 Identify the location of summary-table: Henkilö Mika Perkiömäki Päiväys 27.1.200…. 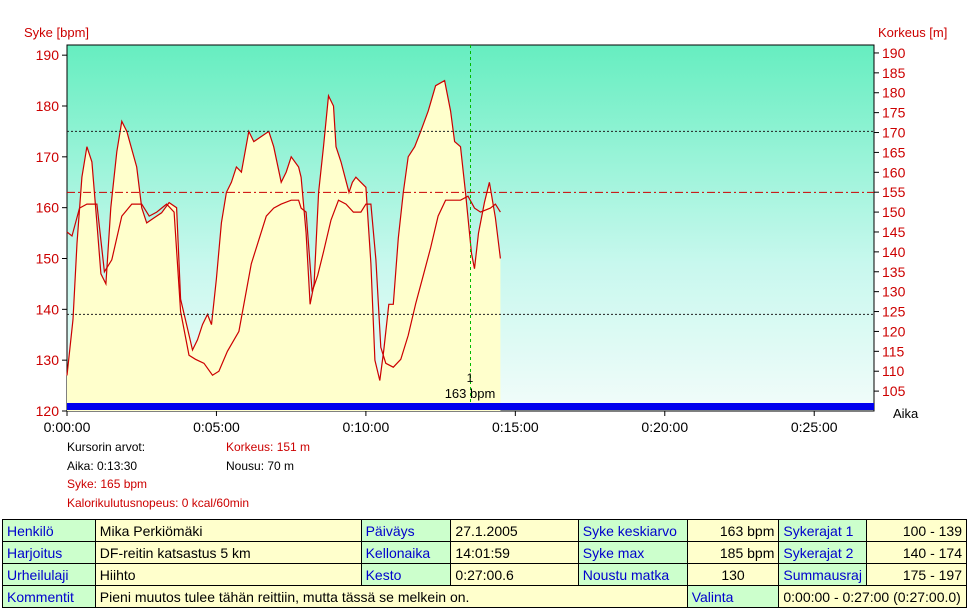
(484, 563).